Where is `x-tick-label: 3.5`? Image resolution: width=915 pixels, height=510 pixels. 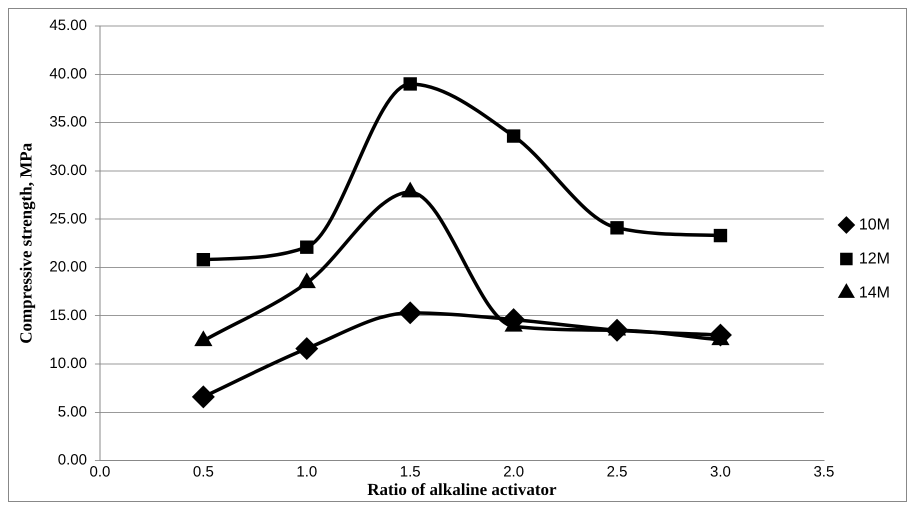 x-tick-label: 3.5 is located at coordinates (823, 472).